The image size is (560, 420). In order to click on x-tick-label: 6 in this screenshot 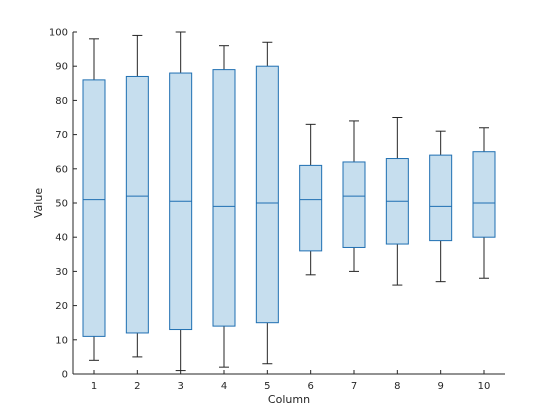, I will do `click(310, 386)`.